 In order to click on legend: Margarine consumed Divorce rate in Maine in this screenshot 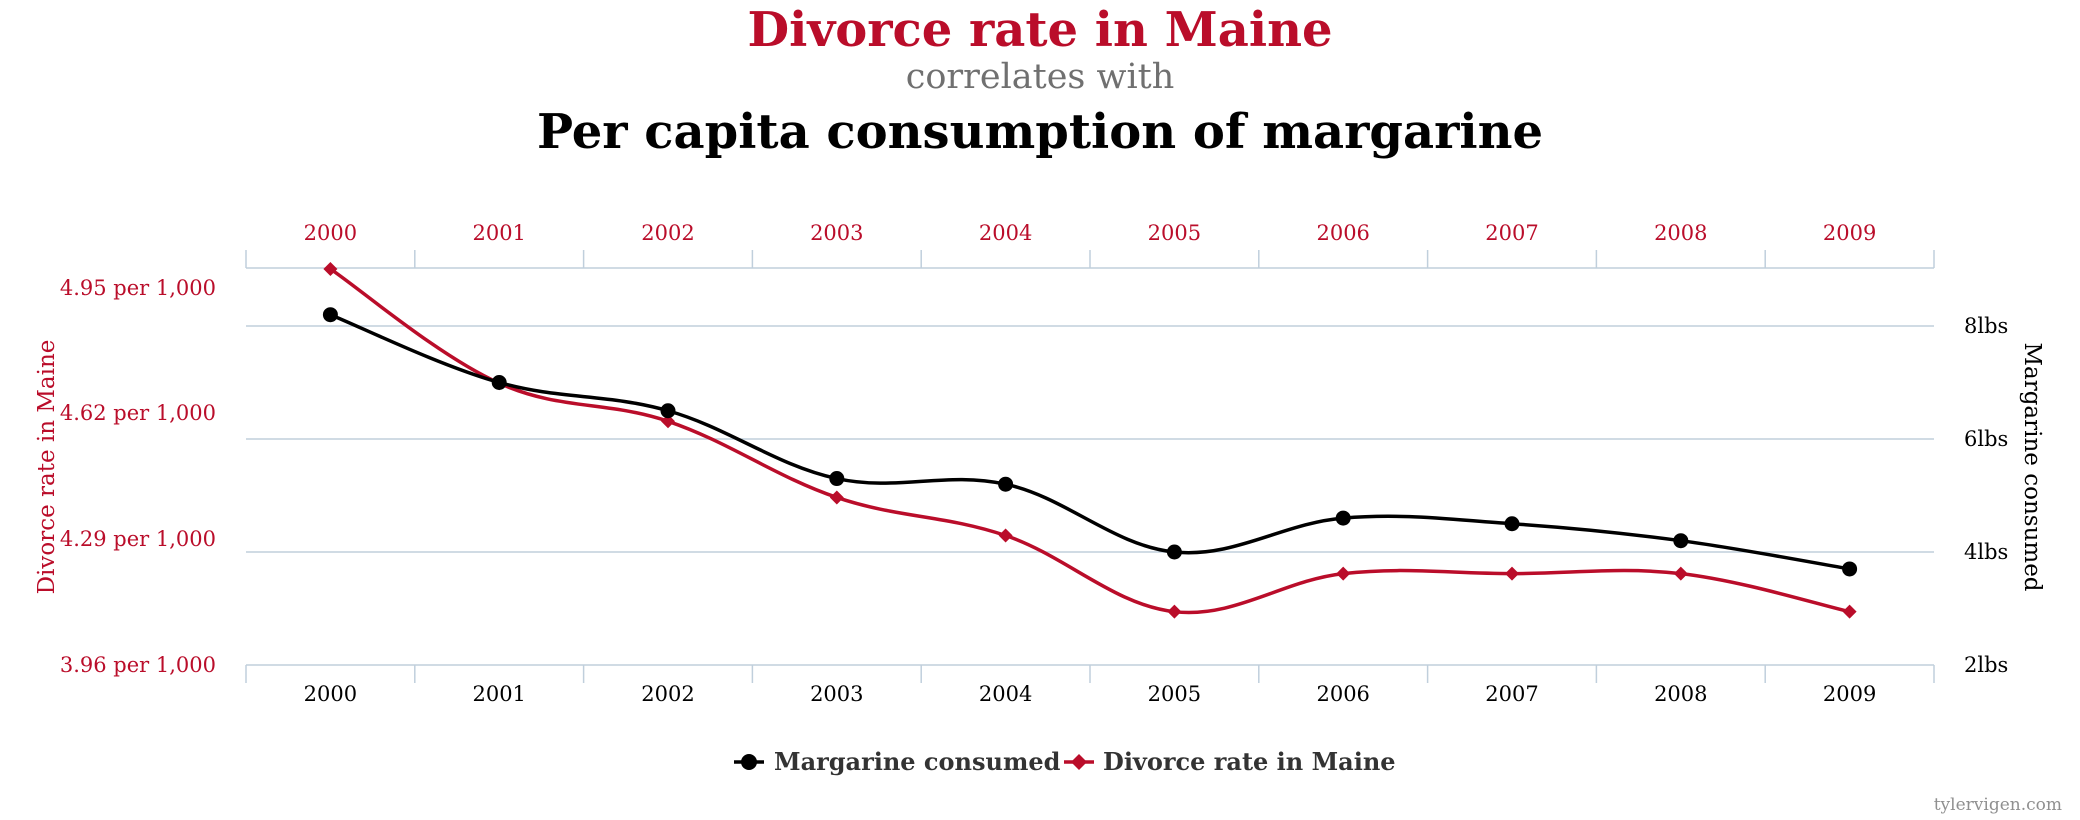, I will do `click(1065, 761)`.